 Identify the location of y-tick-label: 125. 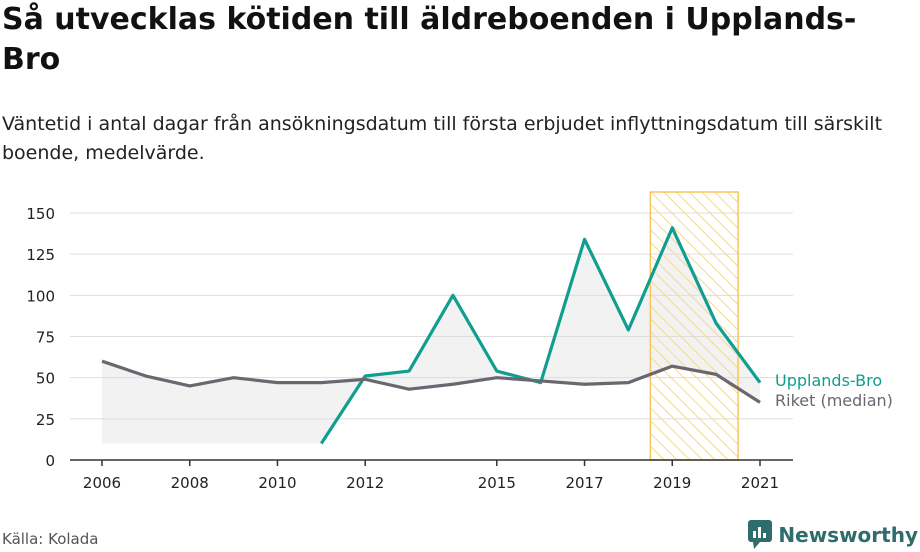
(40, 255).